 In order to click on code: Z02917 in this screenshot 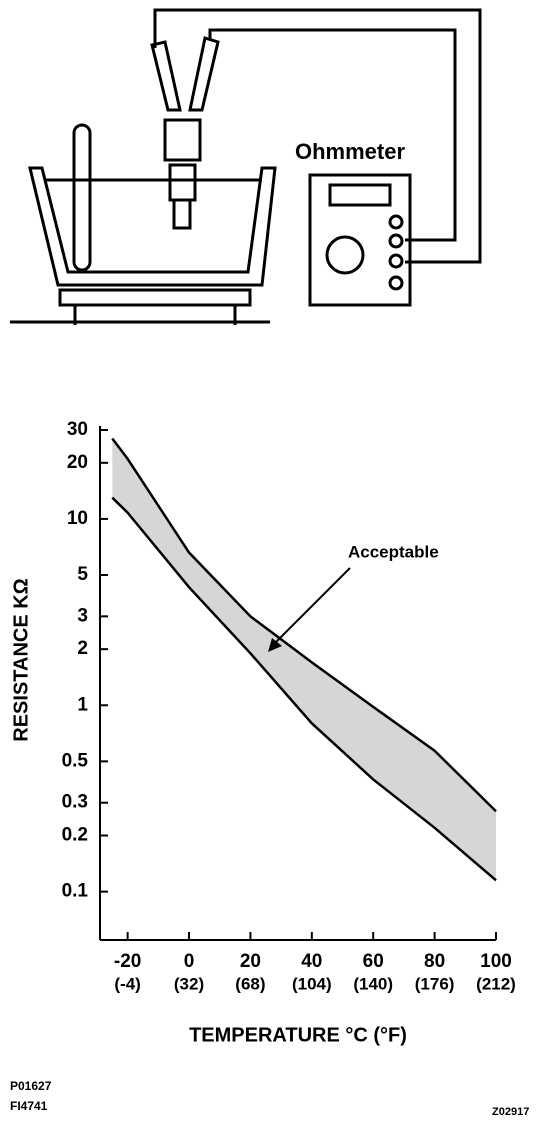, I will do `click(510, 1112)`.